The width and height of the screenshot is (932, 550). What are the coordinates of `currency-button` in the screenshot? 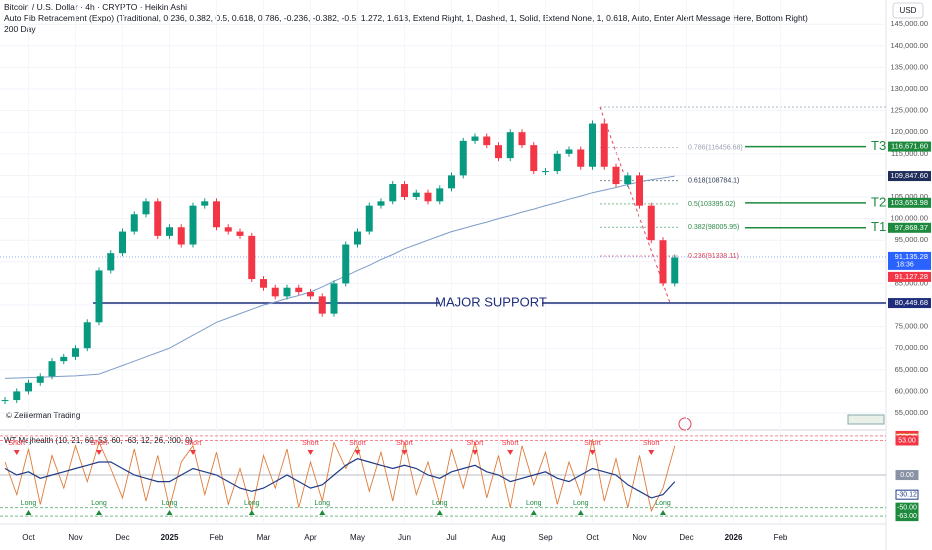 It's located at (908, 10).